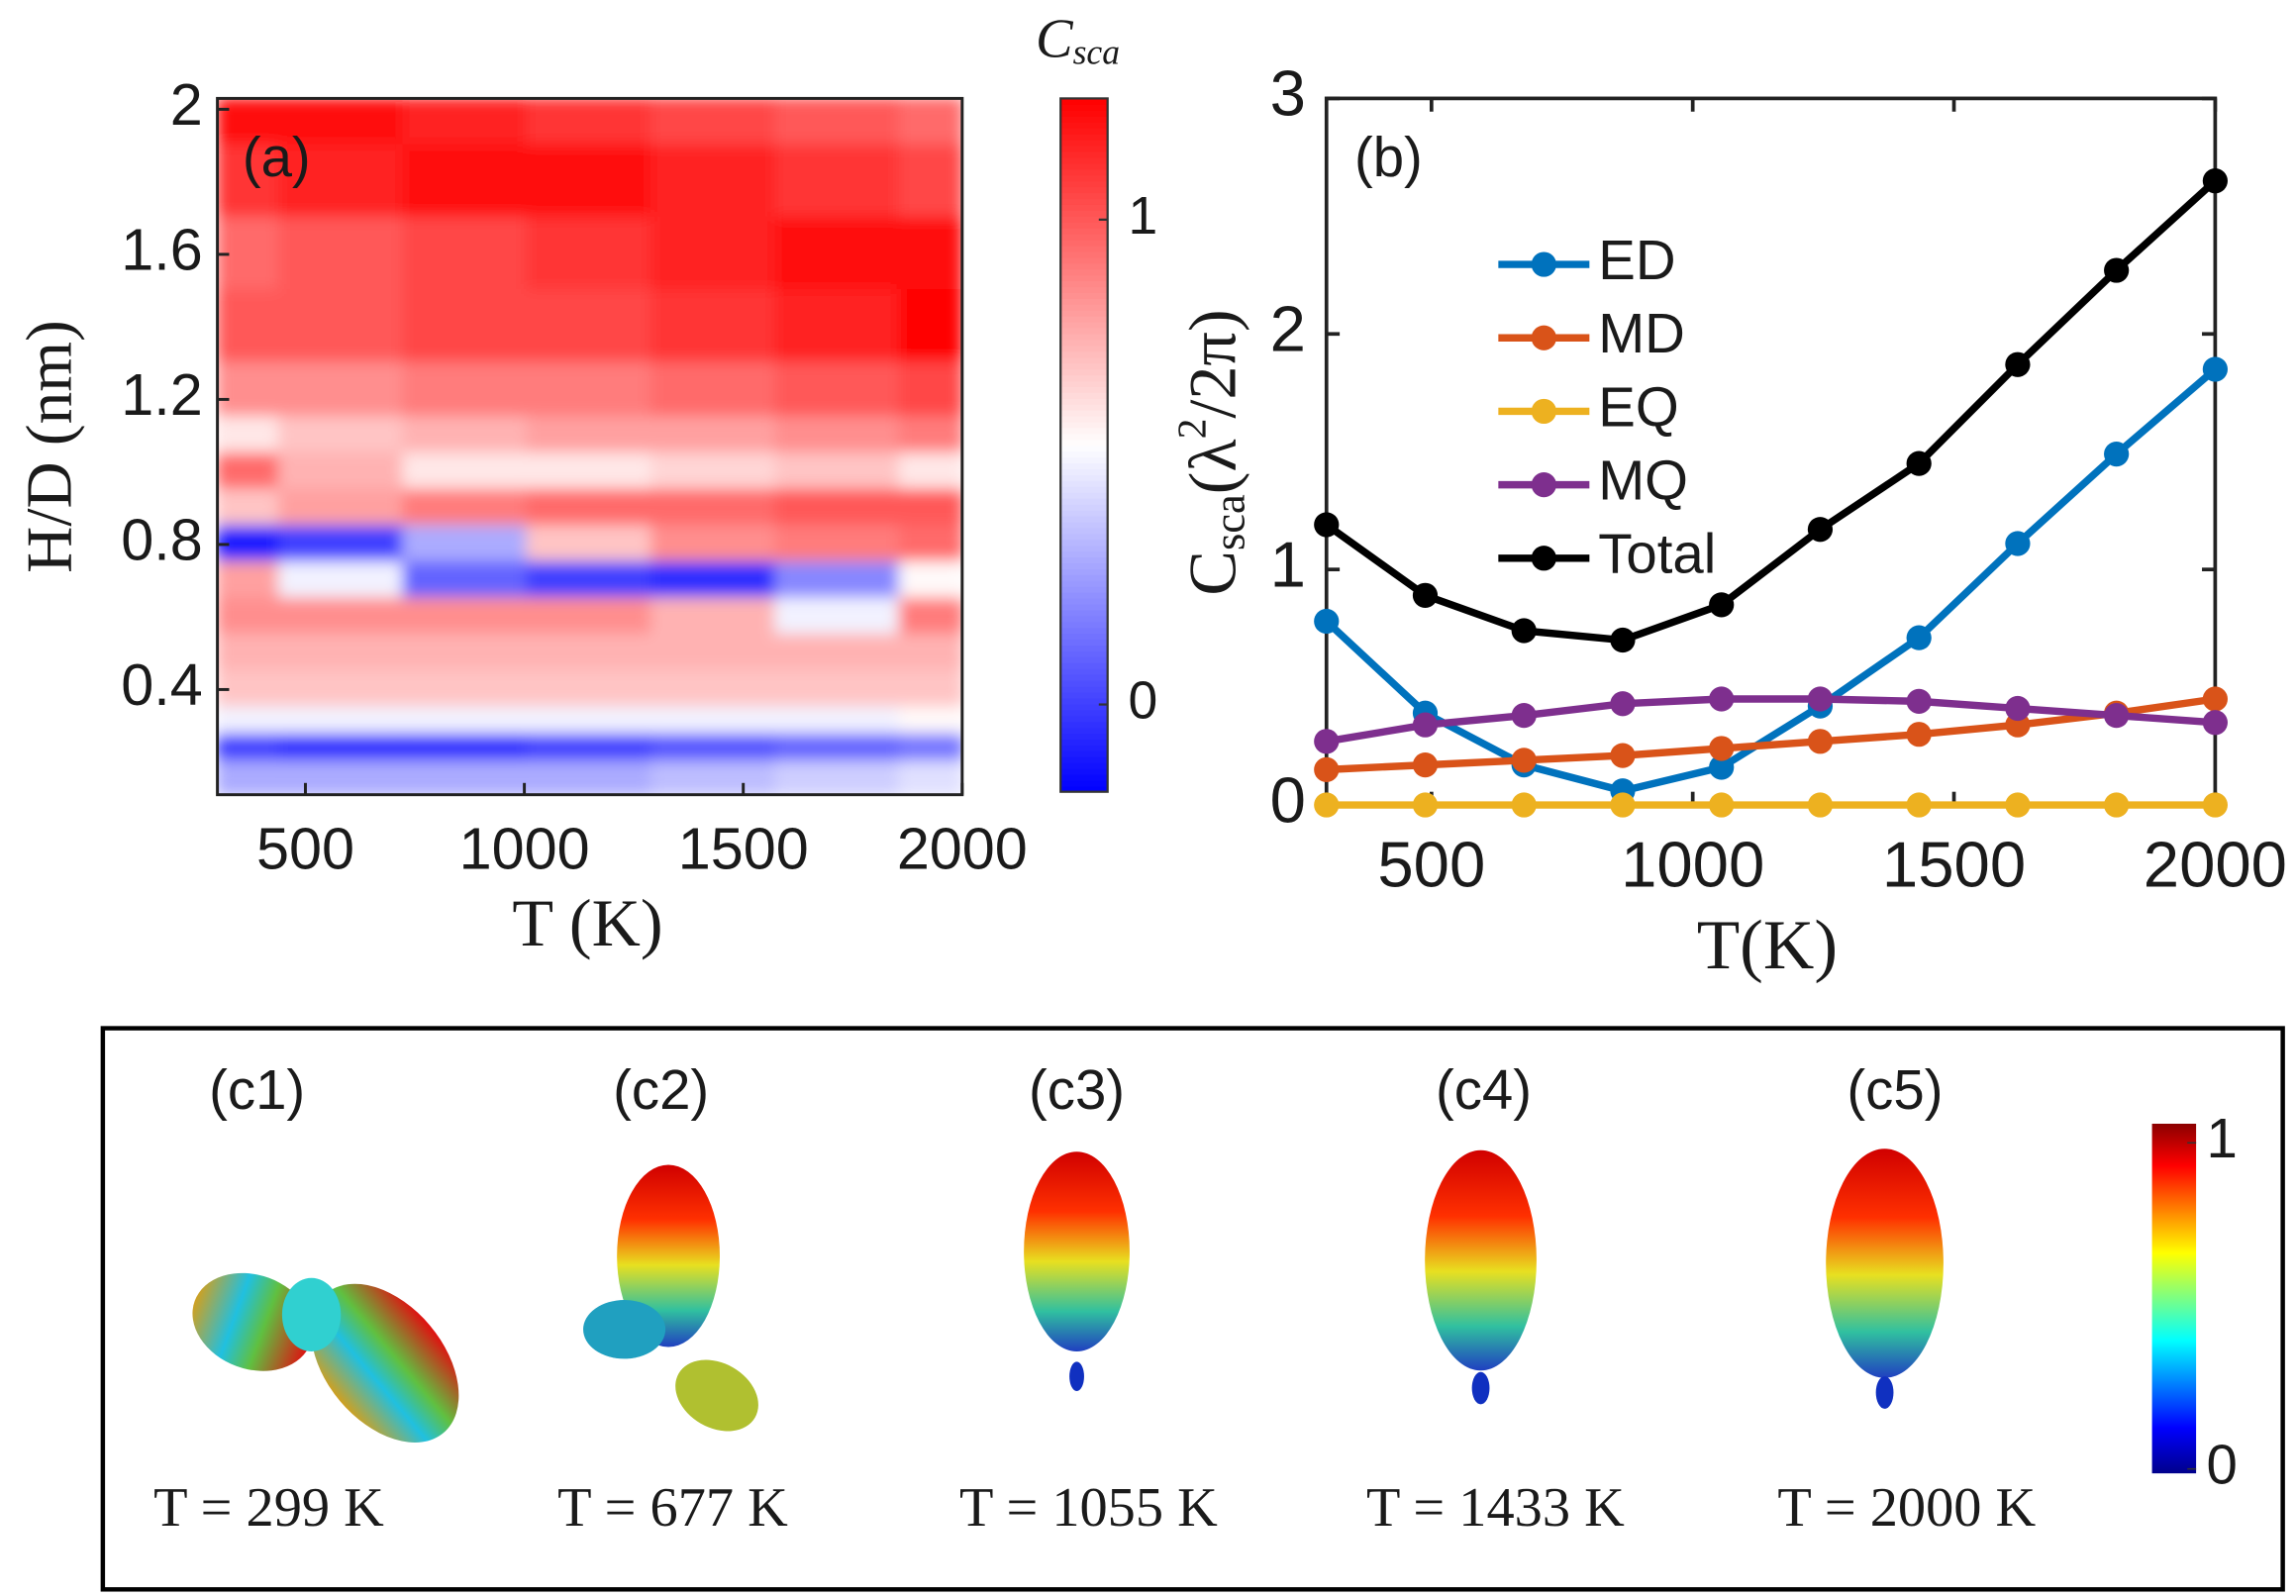 The width and height of the screenshot is (2296, 1596). I want to click on colorbar-c, so click(2174, 1299).